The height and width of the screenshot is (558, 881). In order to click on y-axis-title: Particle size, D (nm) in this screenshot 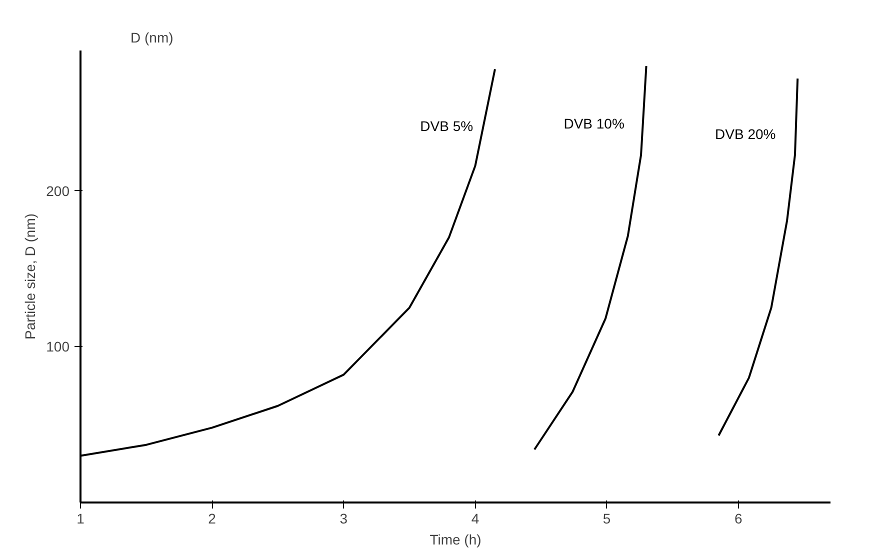, I will do `click(30, 276)`.